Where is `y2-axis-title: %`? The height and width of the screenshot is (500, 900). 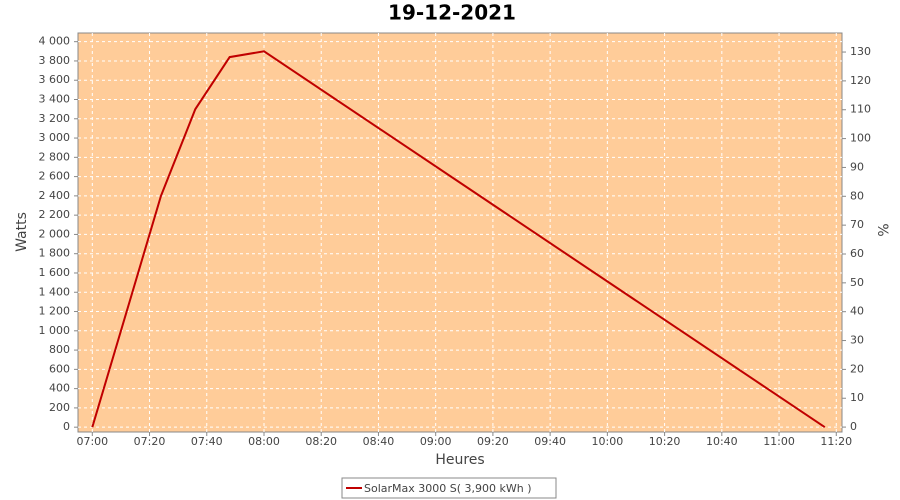
y2-axis-title: % is located at coordinates (882, 229).